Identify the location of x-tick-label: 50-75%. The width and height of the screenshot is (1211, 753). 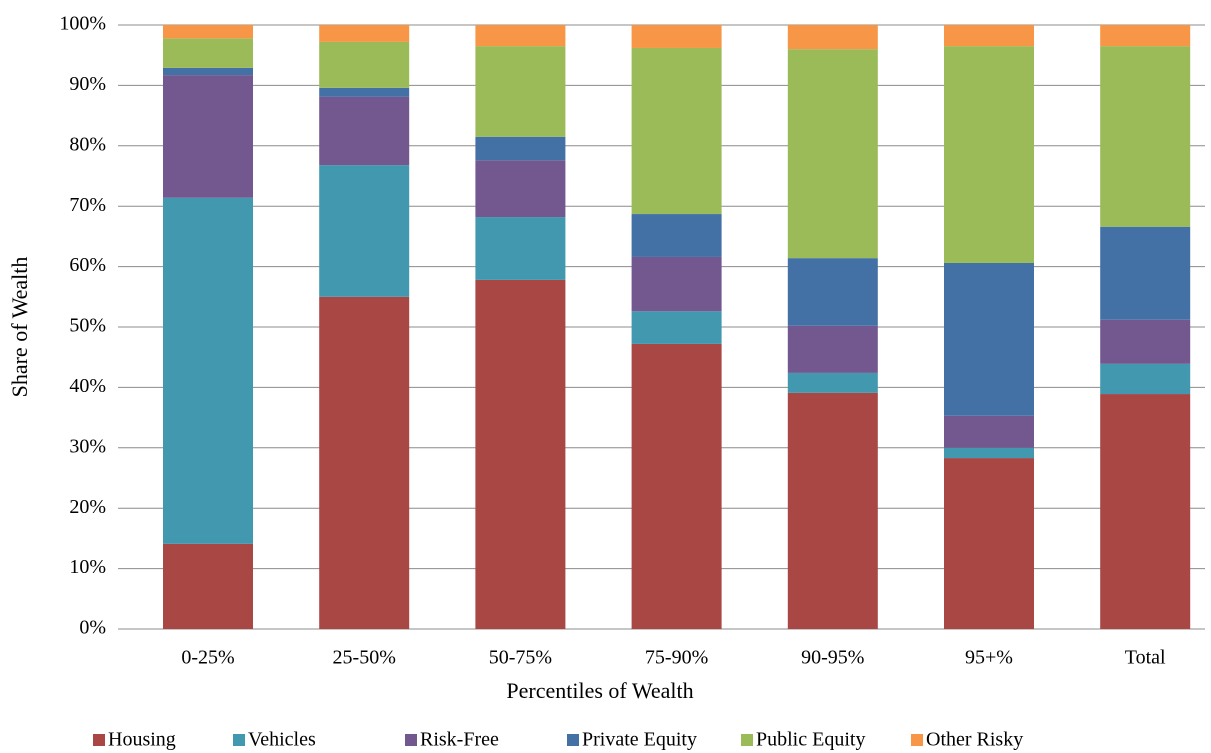
(520, 658).